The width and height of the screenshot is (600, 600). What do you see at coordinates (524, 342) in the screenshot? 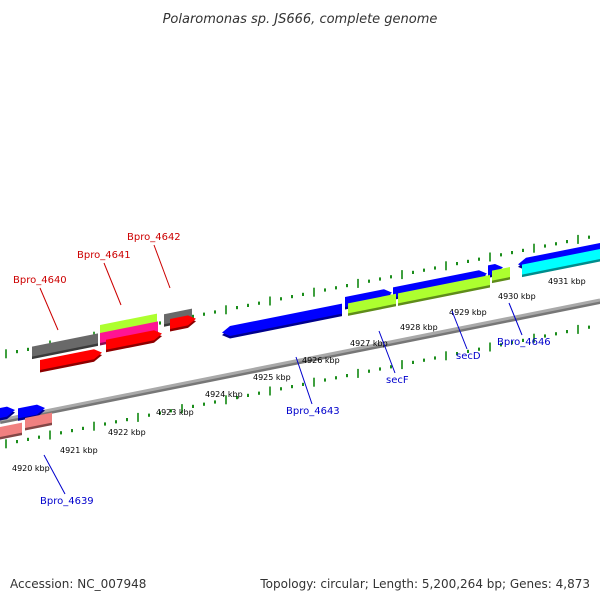
I see `gene-label: Bpro_4646` at bounding box center [524, 342].